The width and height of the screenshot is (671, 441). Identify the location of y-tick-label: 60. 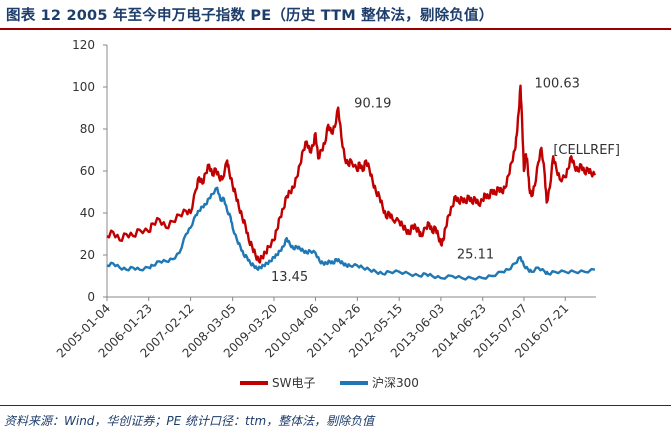
(87, 171).